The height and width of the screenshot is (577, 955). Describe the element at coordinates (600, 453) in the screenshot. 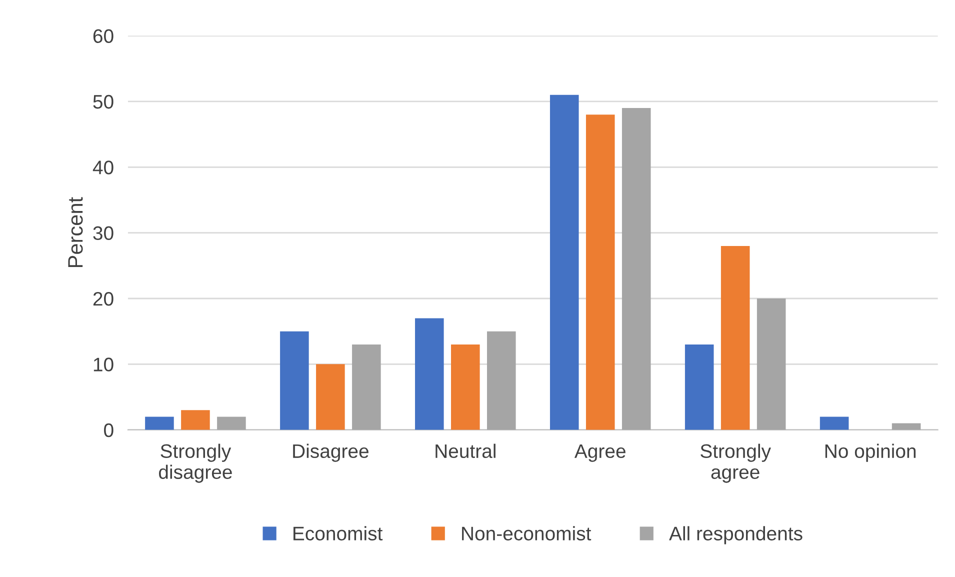

I see `x-tick-label: Agree` at that location.